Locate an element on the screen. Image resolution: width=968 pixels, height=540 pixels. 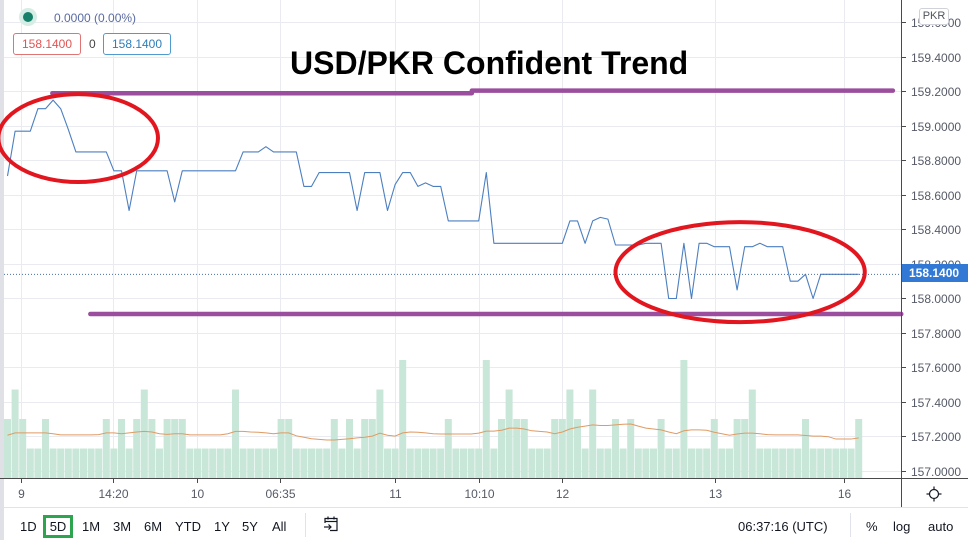
clock-timezone: 06:37:16 (UTC) is located at coordinates (783, 526).